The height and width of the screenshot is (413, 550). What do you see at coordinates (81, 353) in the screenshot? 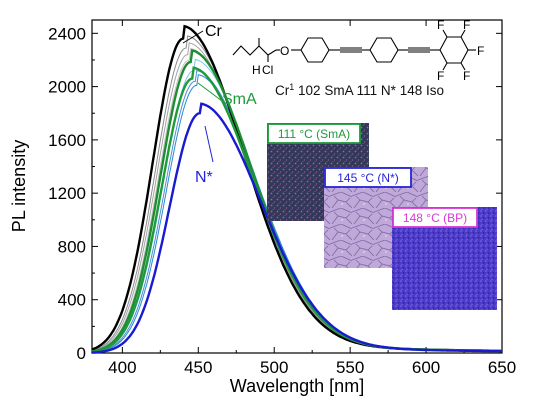
I see `y-tick-label-0: 0` at bounding box center [81, 353].